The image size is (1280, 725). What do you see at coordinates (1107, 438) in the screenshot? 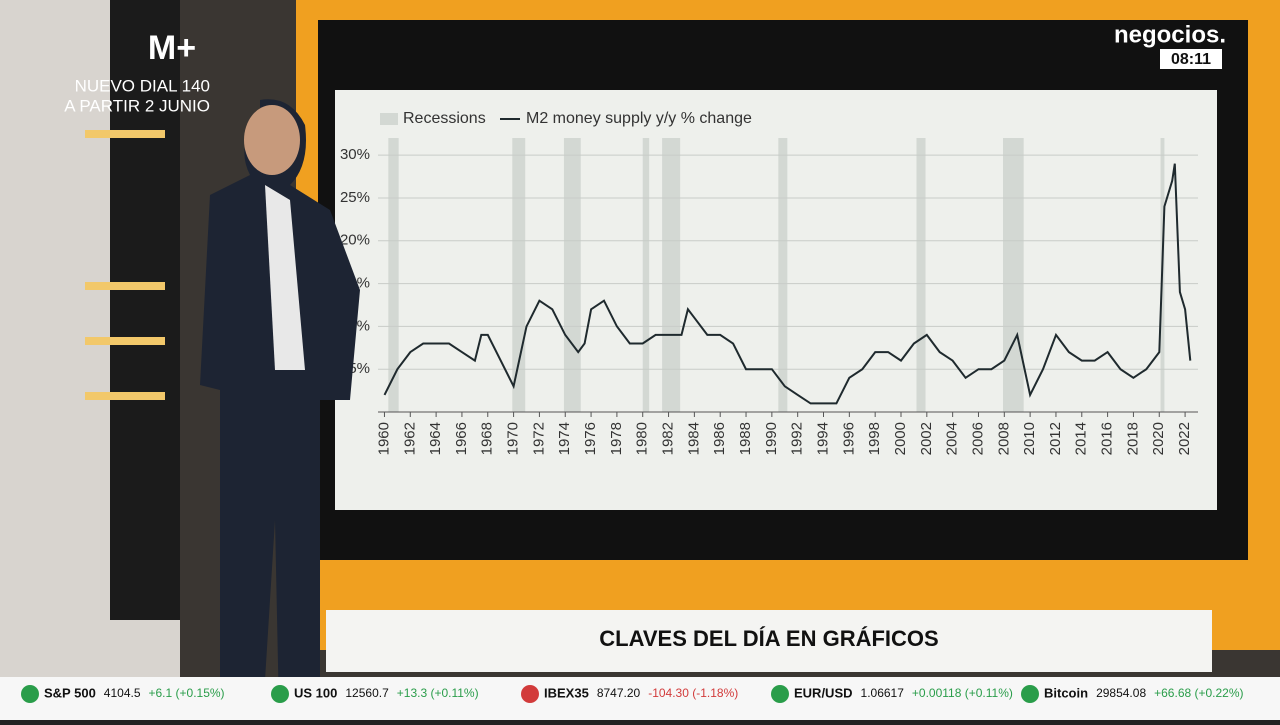
I see `x-tick-label: 2016` at bounding box center [1107, 438].